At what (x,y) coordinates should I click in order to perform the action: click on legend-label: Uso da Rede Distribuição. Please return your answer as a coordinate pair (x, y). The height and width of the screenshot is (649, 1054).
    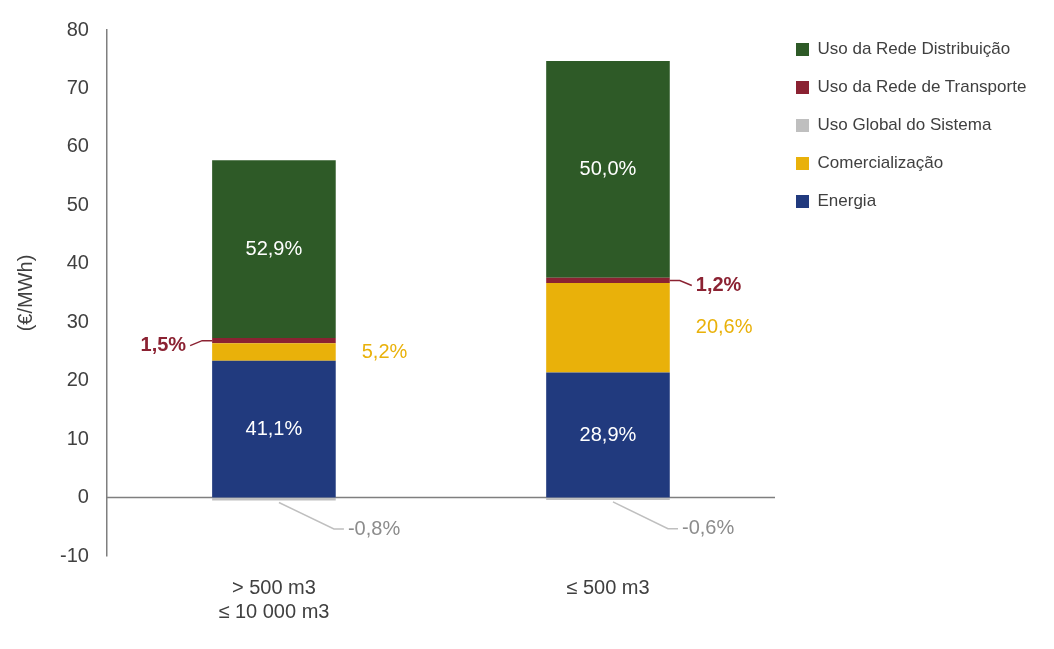
    Looking at the image, I should click on (914, 49).